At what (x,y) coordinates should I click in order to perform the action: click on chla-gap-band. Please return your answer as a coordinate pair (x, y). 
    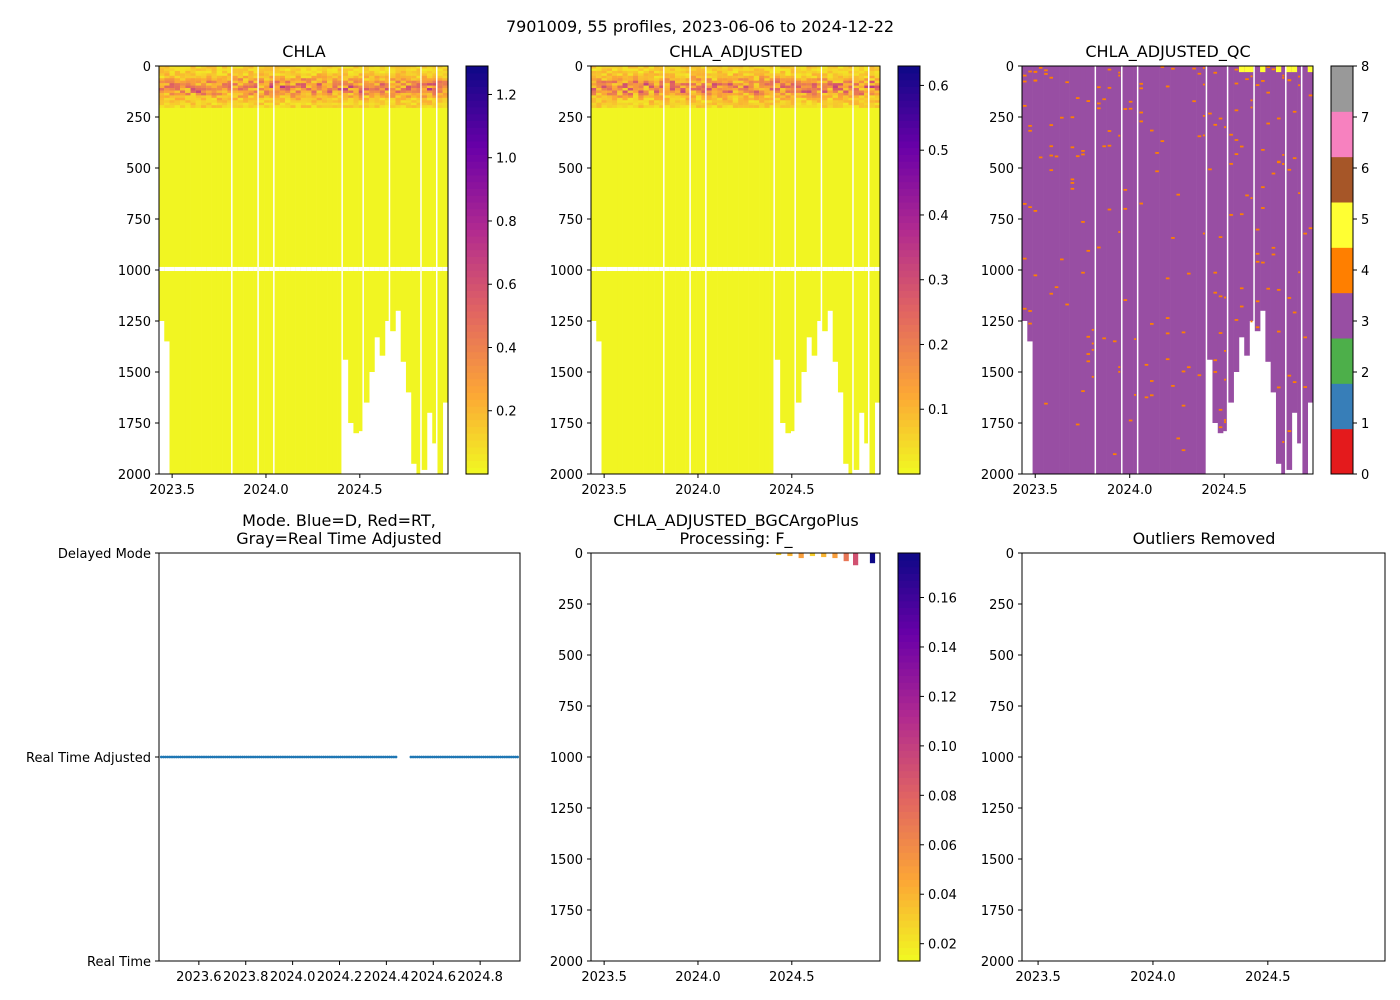
    Looking at the image, I should click on (339, 269).